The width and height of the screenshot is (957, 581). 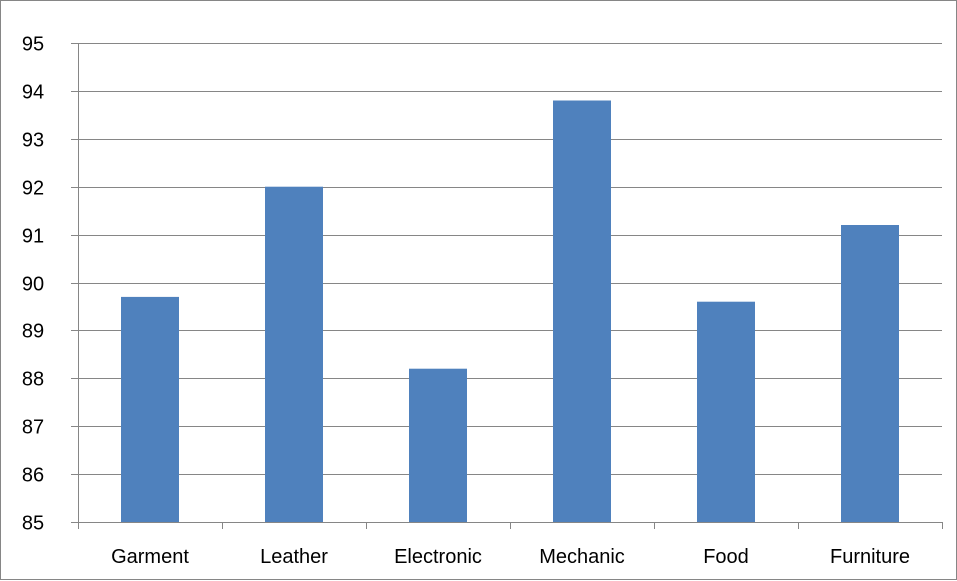 I want to click on y-tick-label: 95, so click(x=33, y=45).